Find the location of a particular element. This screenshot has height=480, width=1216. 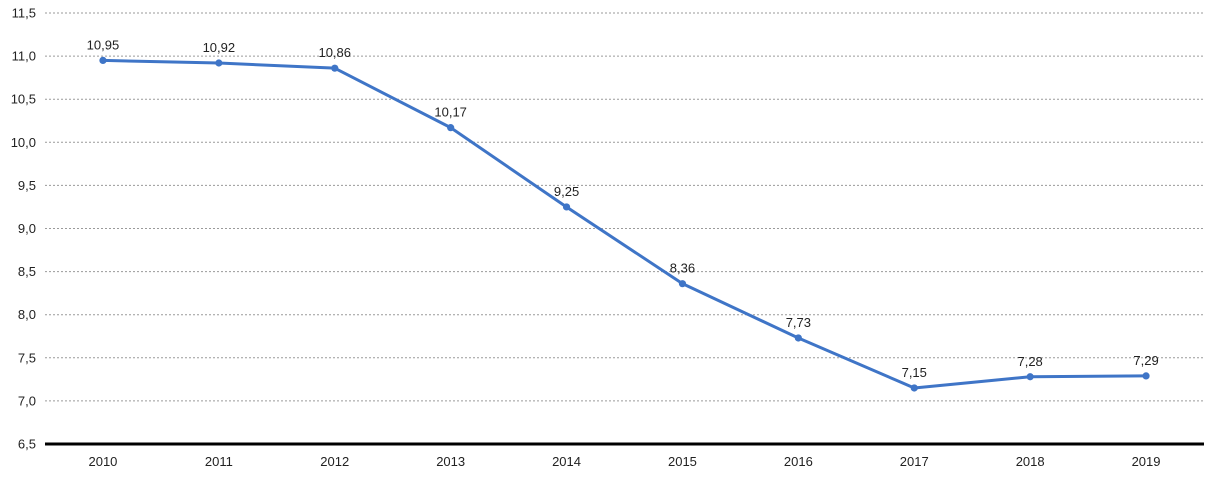

data-label: 9,25 is located at coordinates (566, 191).